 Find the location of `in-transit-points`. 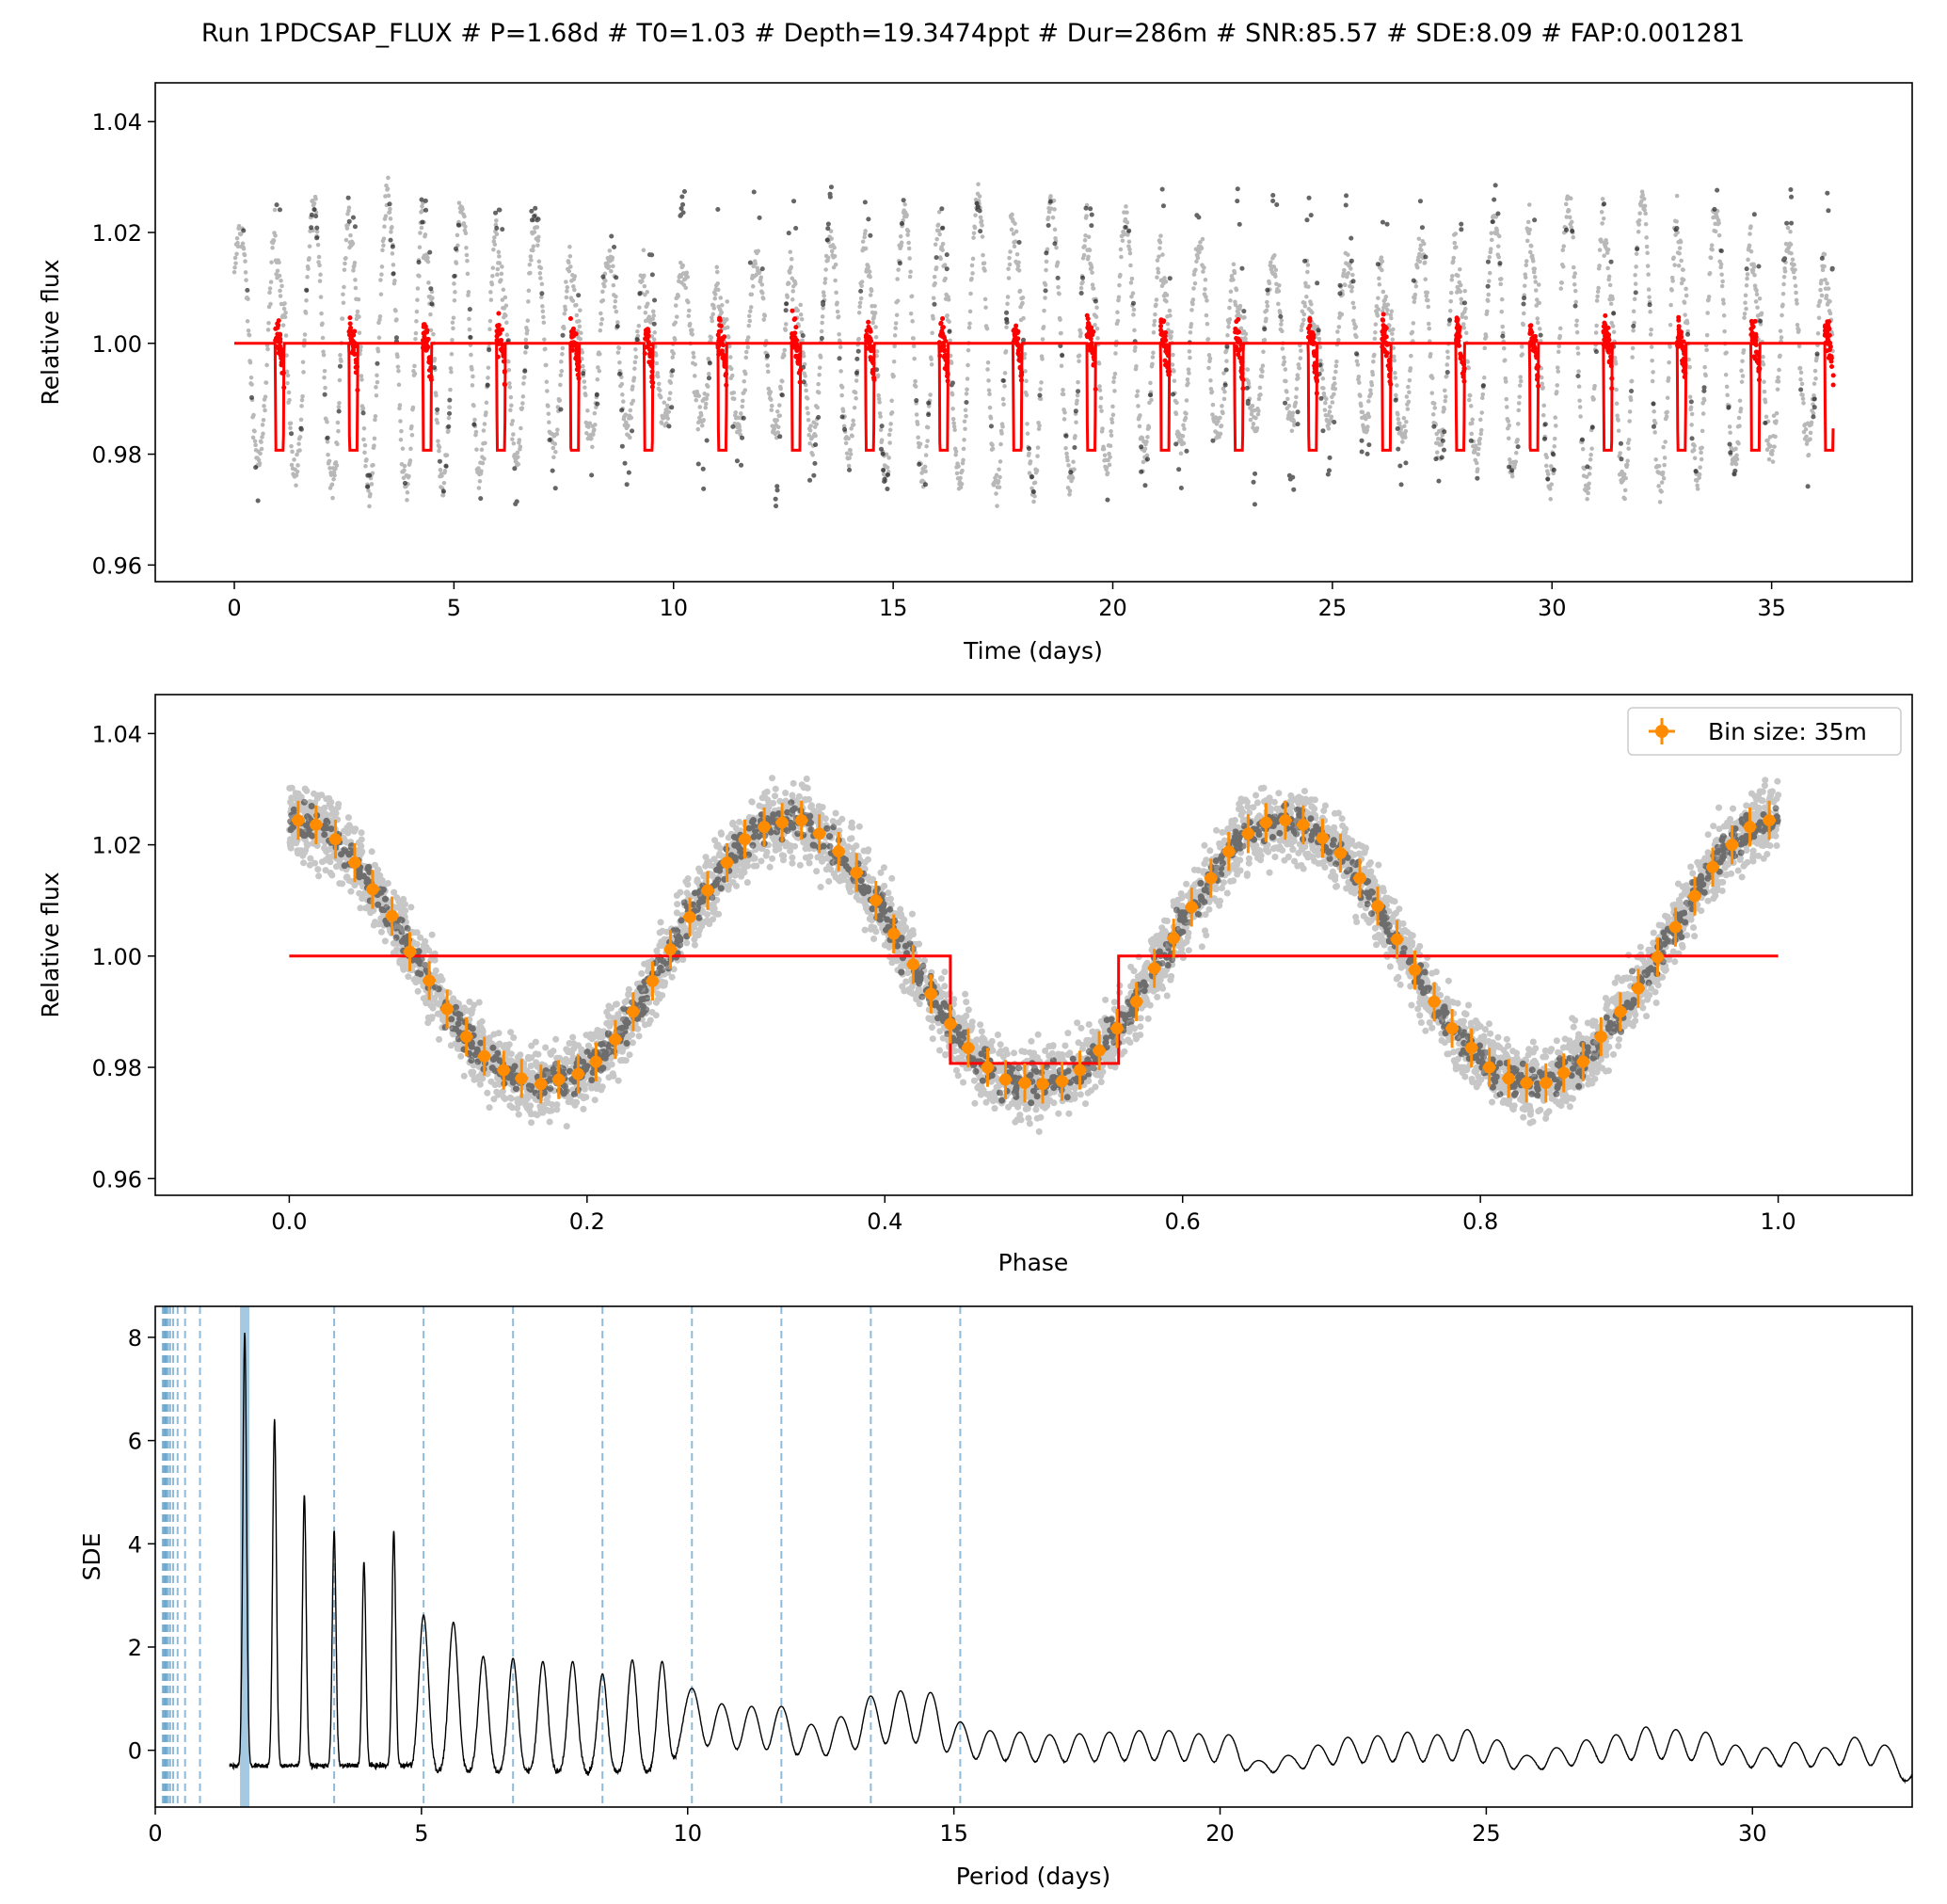

in-transit-points is located at coordinates (1054, 352).